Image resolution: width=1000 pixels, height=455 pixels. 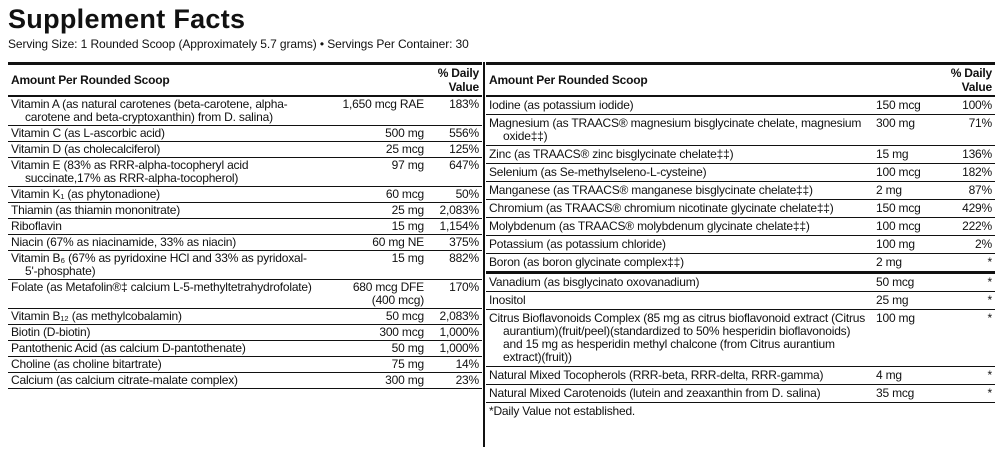 What do you see at coordinates (454, 226) in the screenshot?
I see `daily-value: 1,154%` at bounding box center [454, 226].